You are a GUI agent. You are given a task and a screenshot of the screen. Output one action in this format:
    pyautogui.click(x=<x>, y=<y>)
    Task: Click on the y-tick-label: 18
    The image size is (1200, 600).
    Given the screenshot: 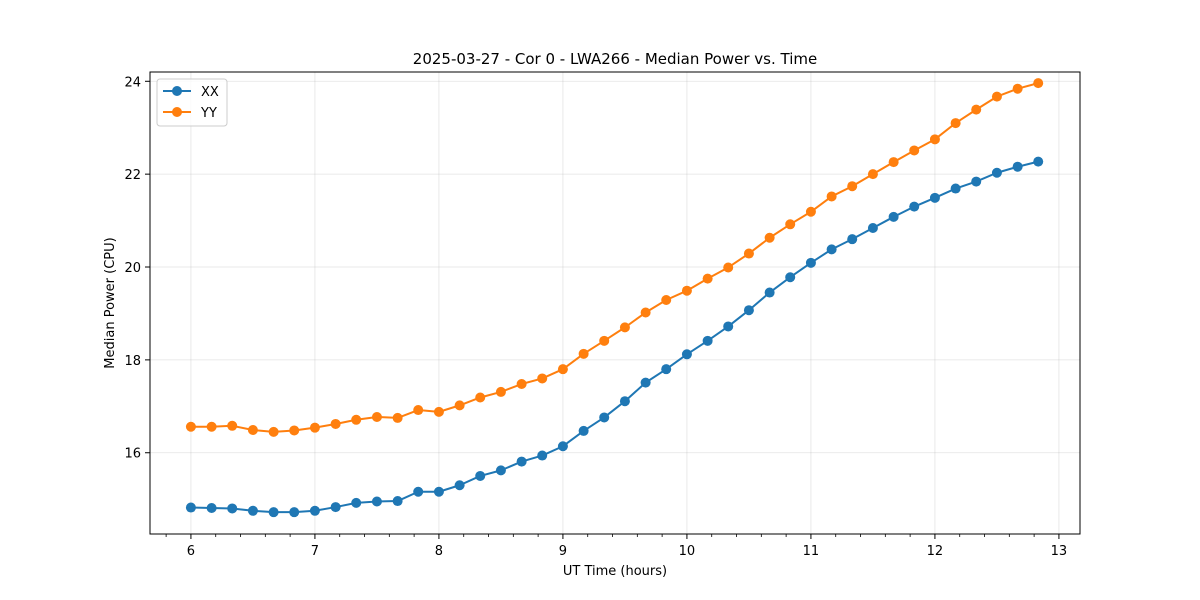 What is the action you would take?
    pyautogui.click(x=132, y=361)
    